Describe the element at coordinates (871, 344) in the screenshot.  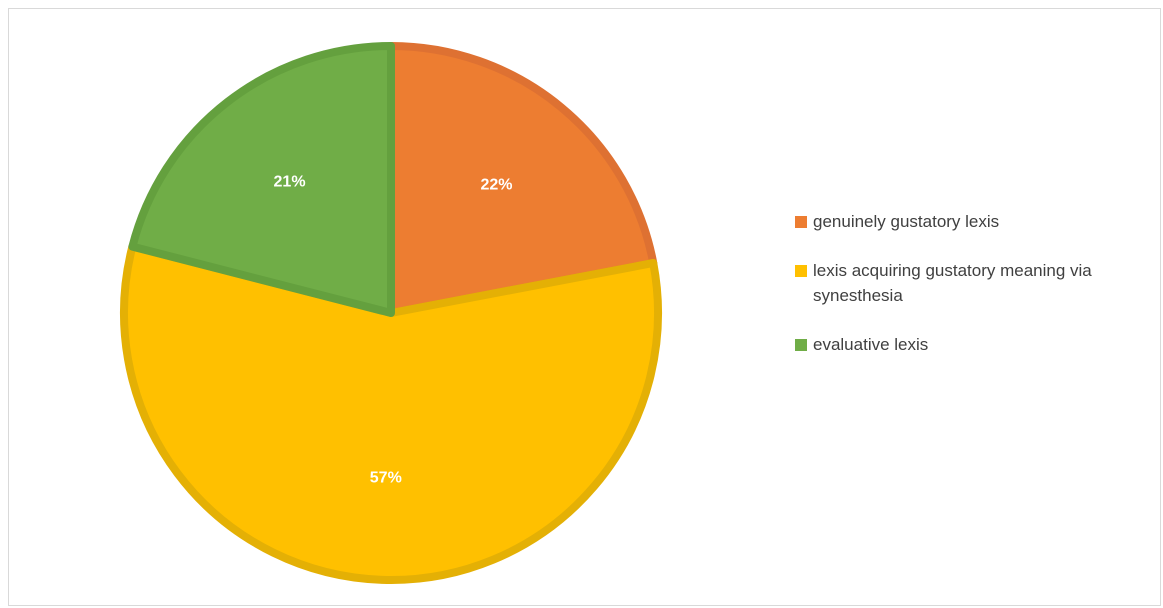
I see `legend-label: evaluative lexis` at that location.